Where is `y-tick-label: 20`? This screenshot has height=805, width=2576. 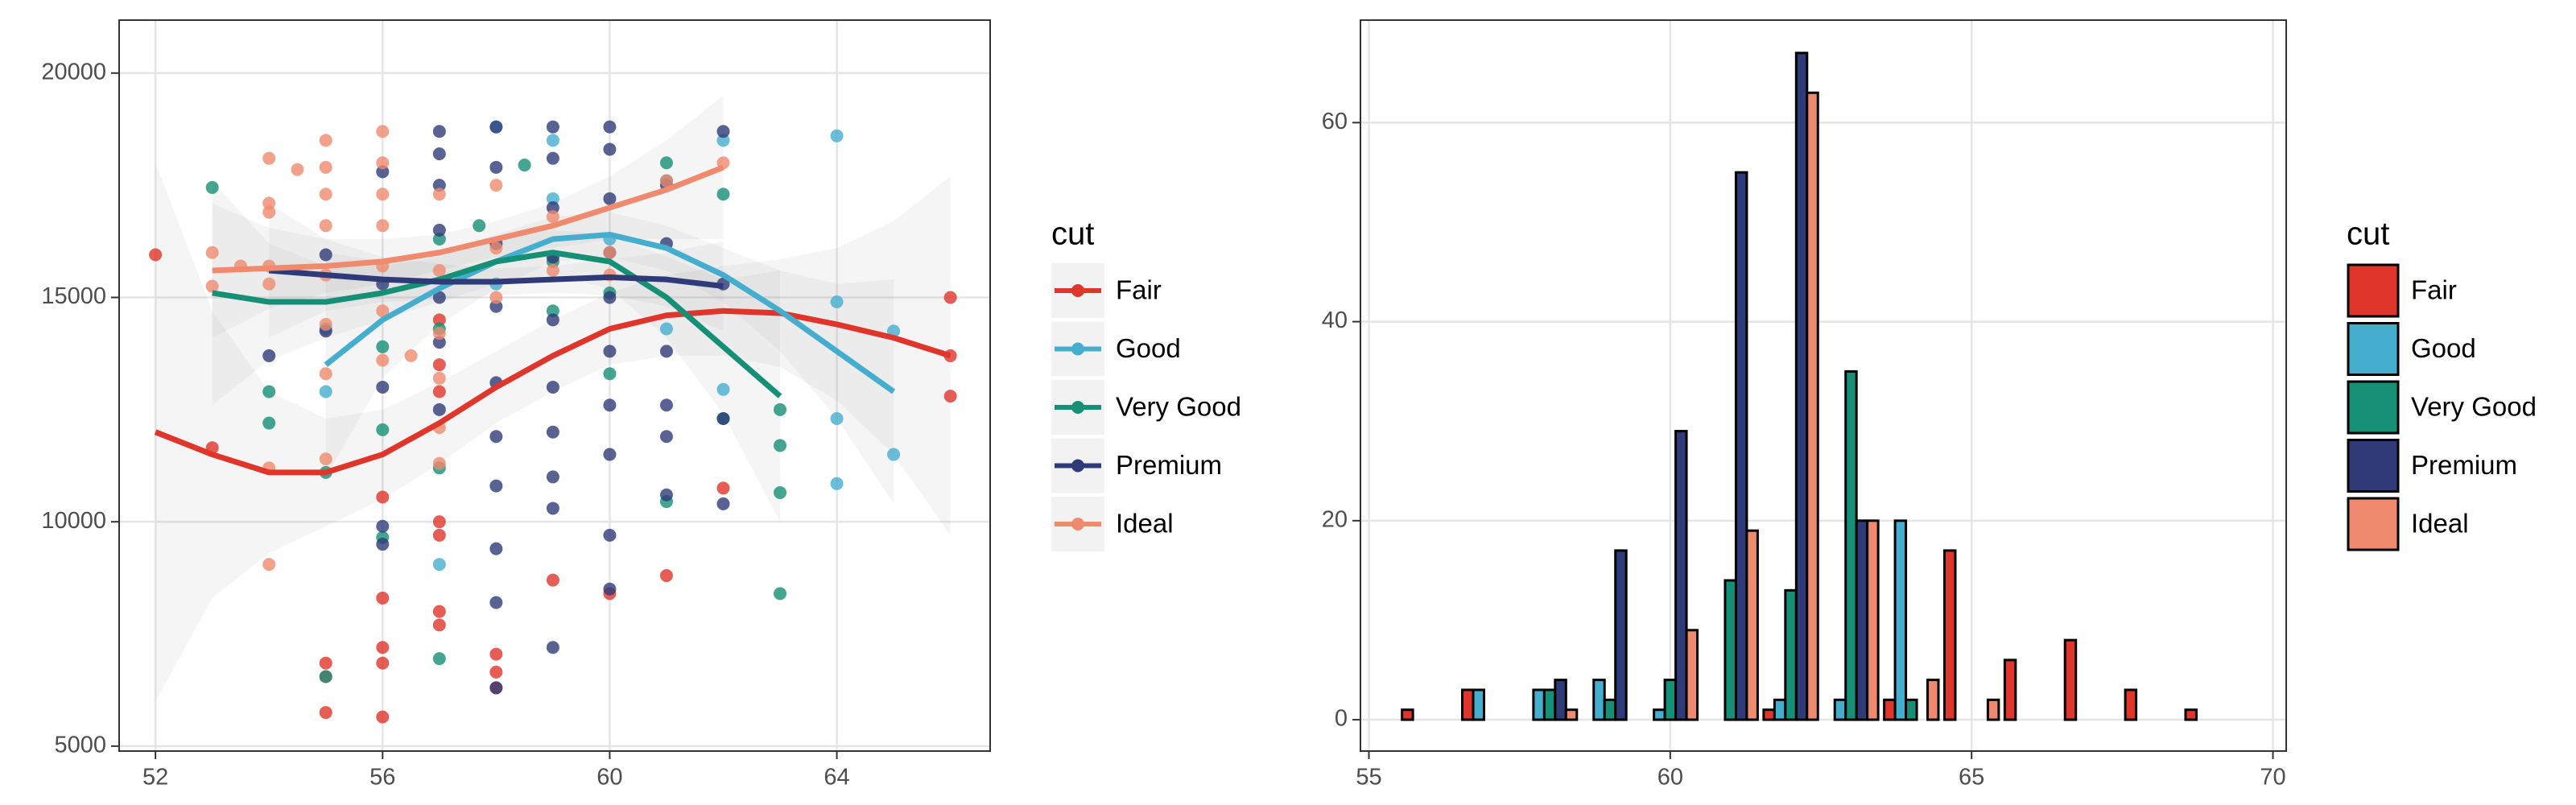
y-tick-label: 20 is located at coordinates (1335, 519).